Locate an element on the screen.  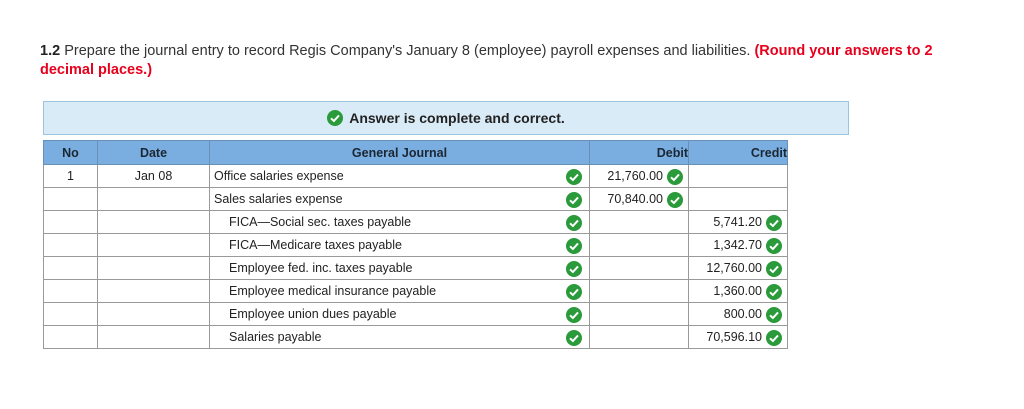
credit-amount: 70,596.10 is located at coordinates (734, 337).